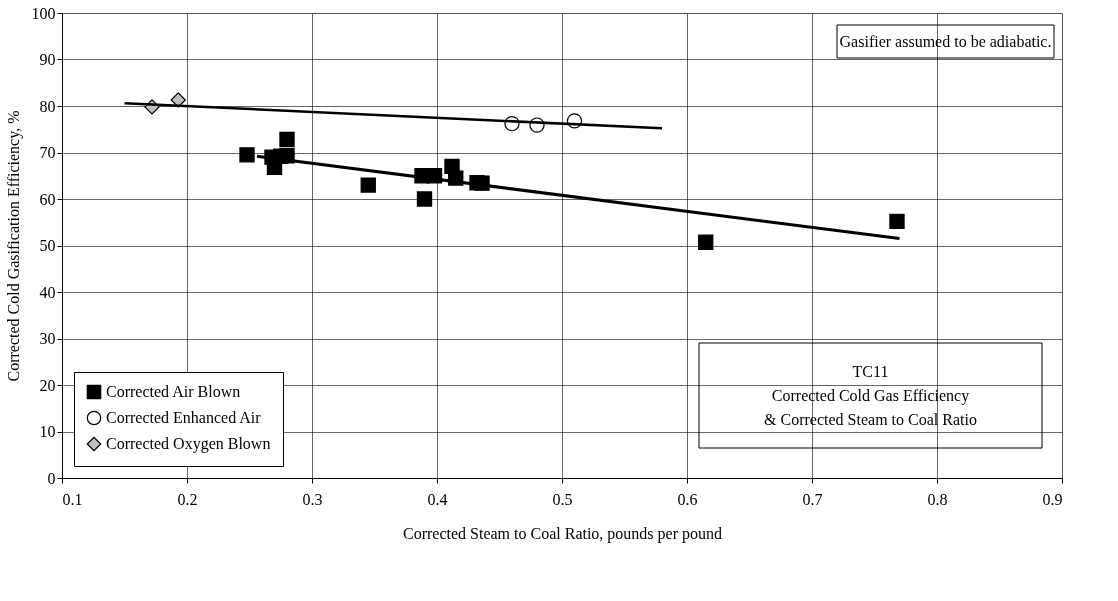  What do you see at coordinates (43, 13) in the screenshot?
I see `y-tick-label: 100` at bounding box center [43, 13].